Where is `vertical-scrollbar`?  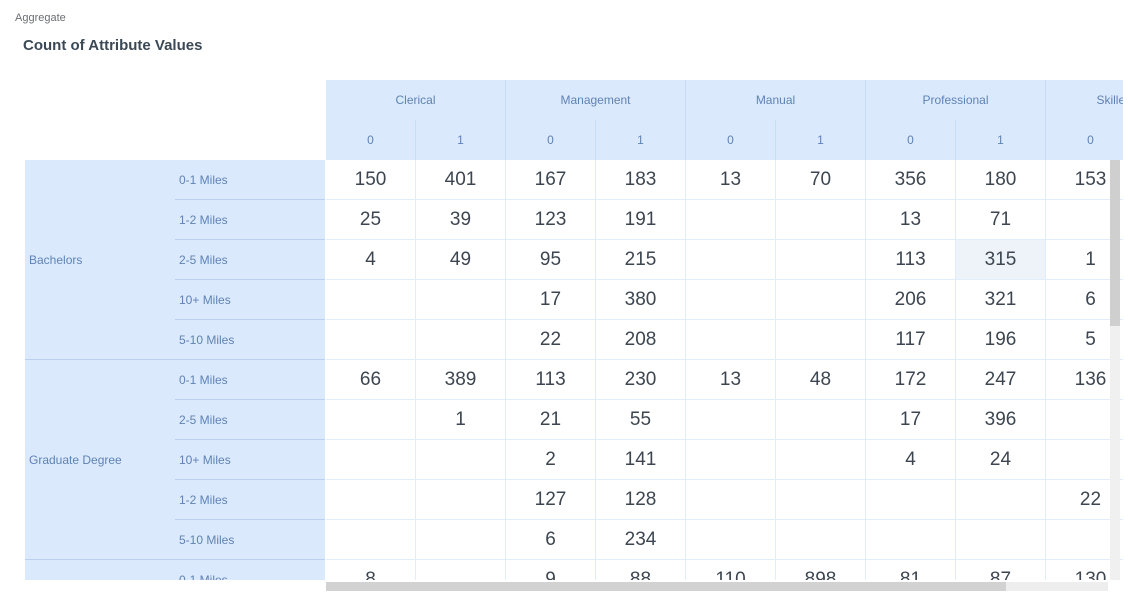
vertical-scrollbar is located at coordinates (1115, 370).